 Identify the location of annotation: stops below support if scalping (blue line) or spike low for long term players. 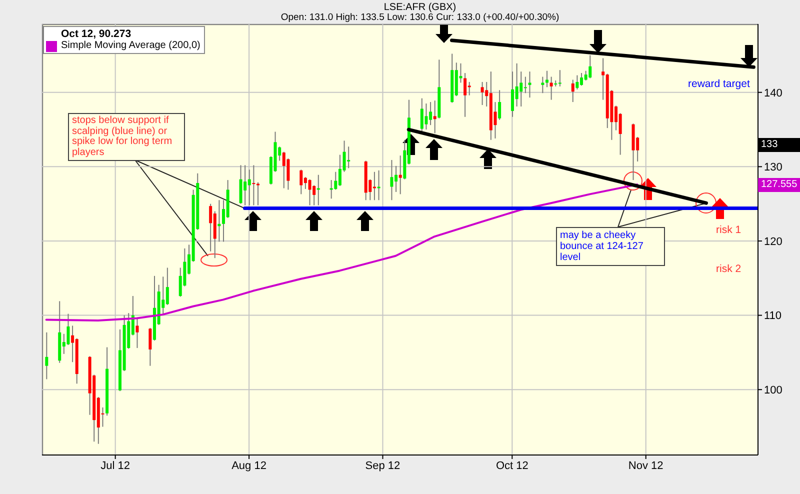
(122, 136).